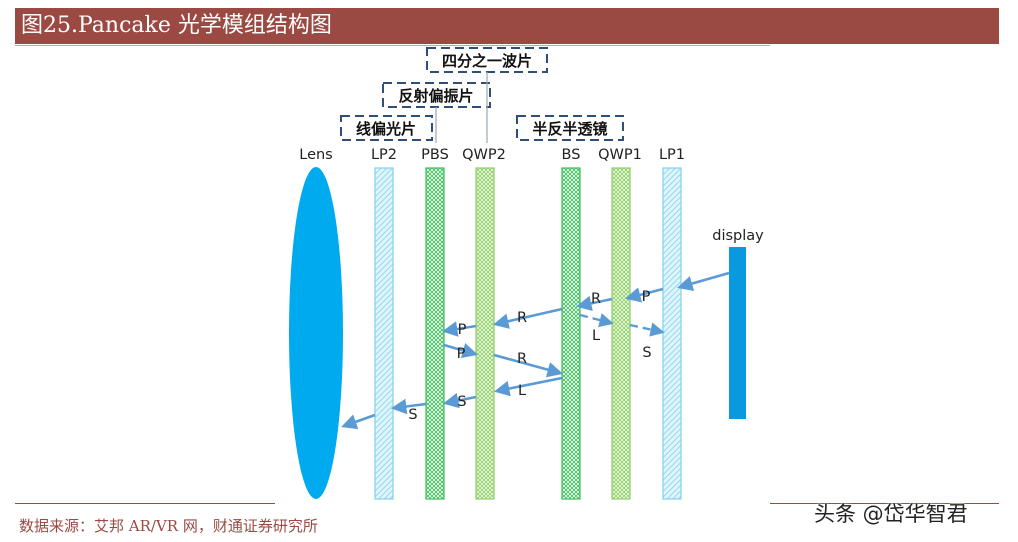 The width and height of the screenshot is (1018, 542). I want to click on ray-label-r-bs: R, so click(522, 359).